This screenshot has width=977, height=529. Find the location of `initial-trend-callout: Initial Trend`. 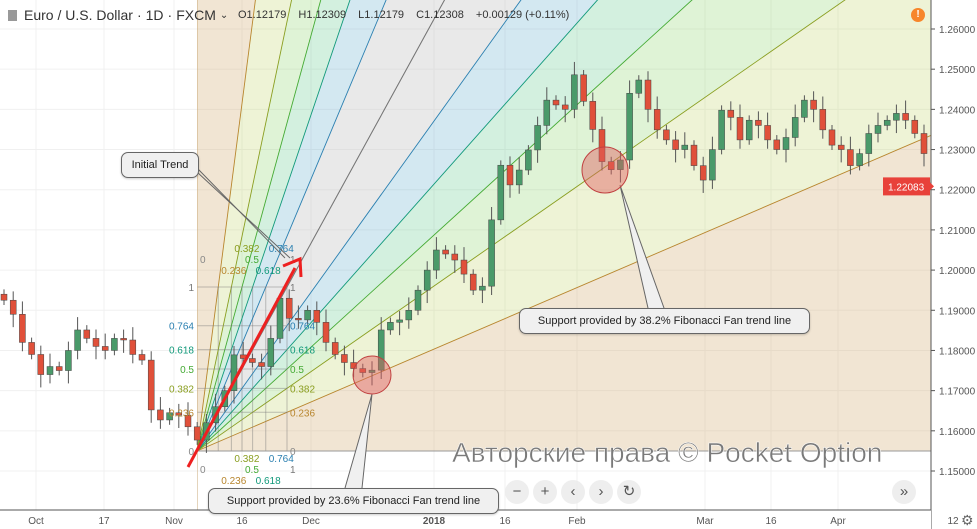

initial-trend-callout: Initial Trend is located at coordinates (160, 165).